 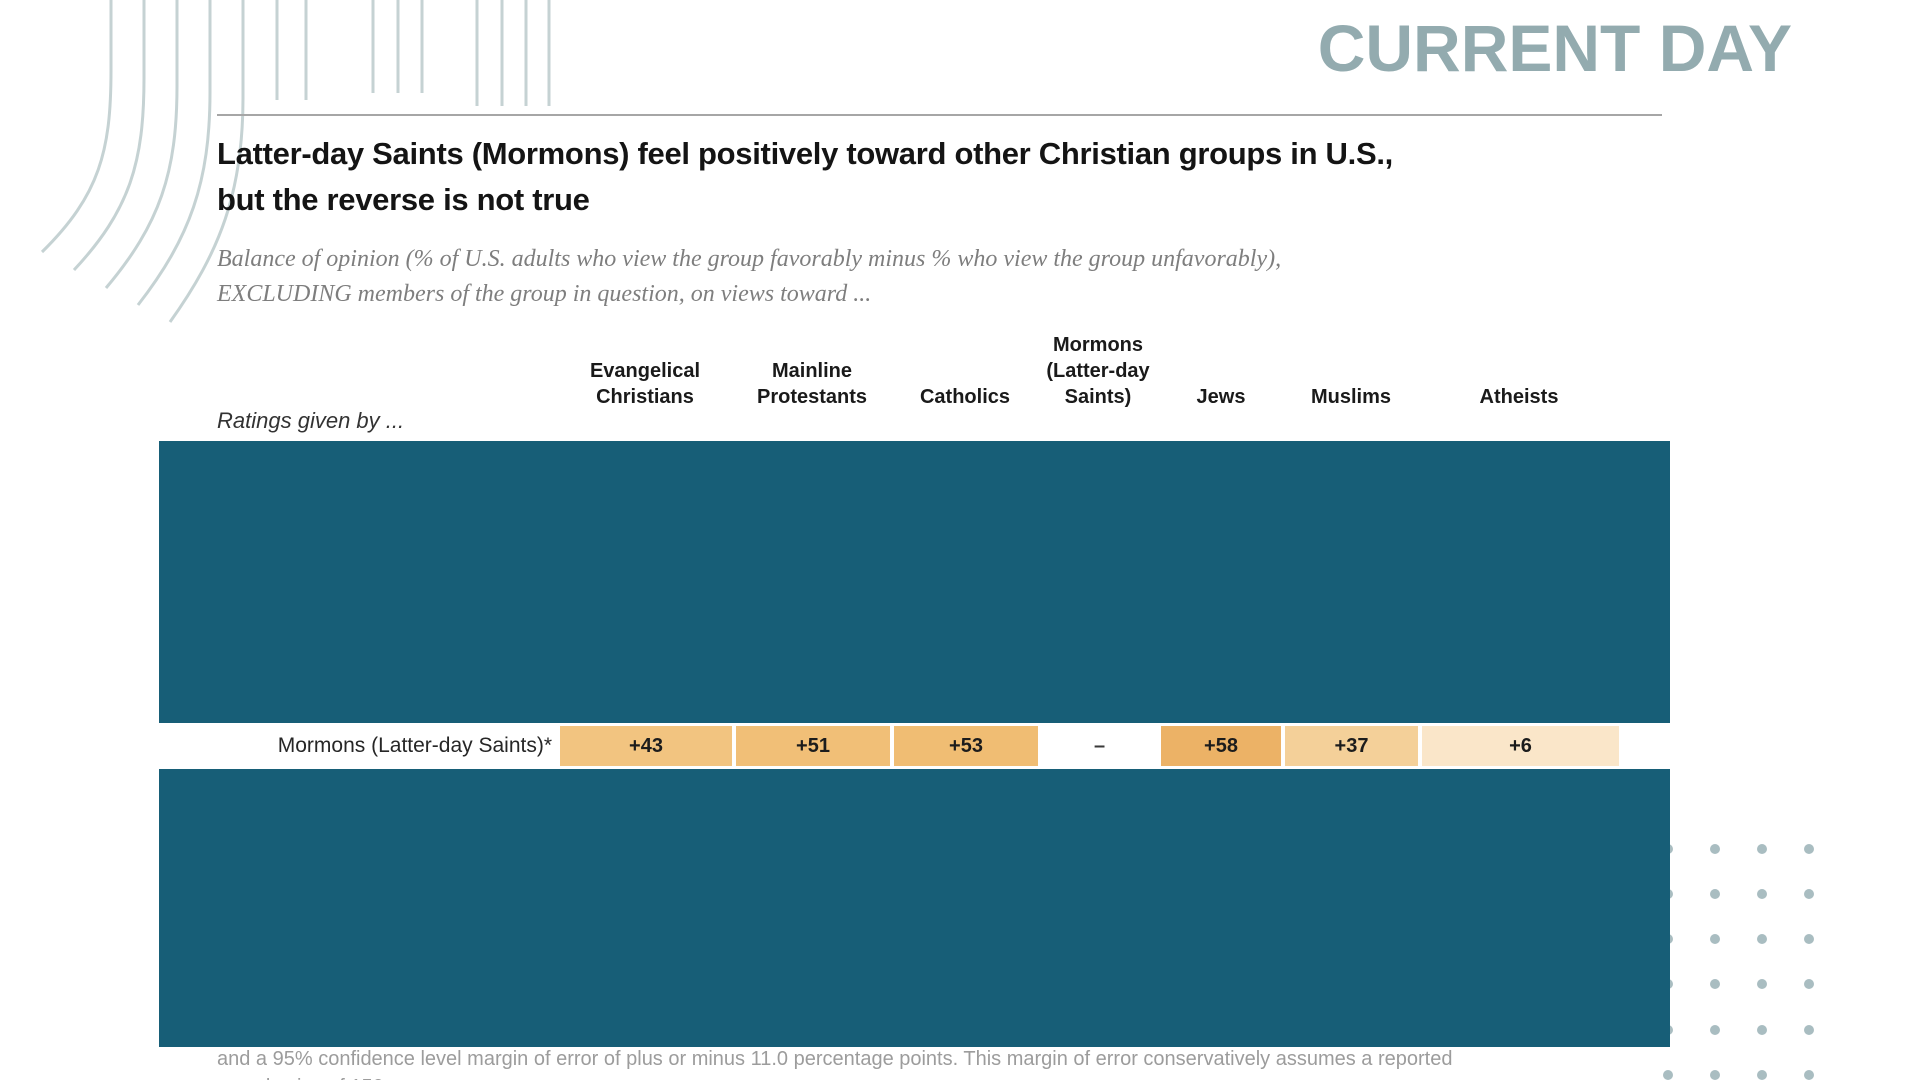 What do you see at coordinates (965, 397) in the screenshot?
I see `column-header-catholics: Catholics` at bounding box center [965, 397].